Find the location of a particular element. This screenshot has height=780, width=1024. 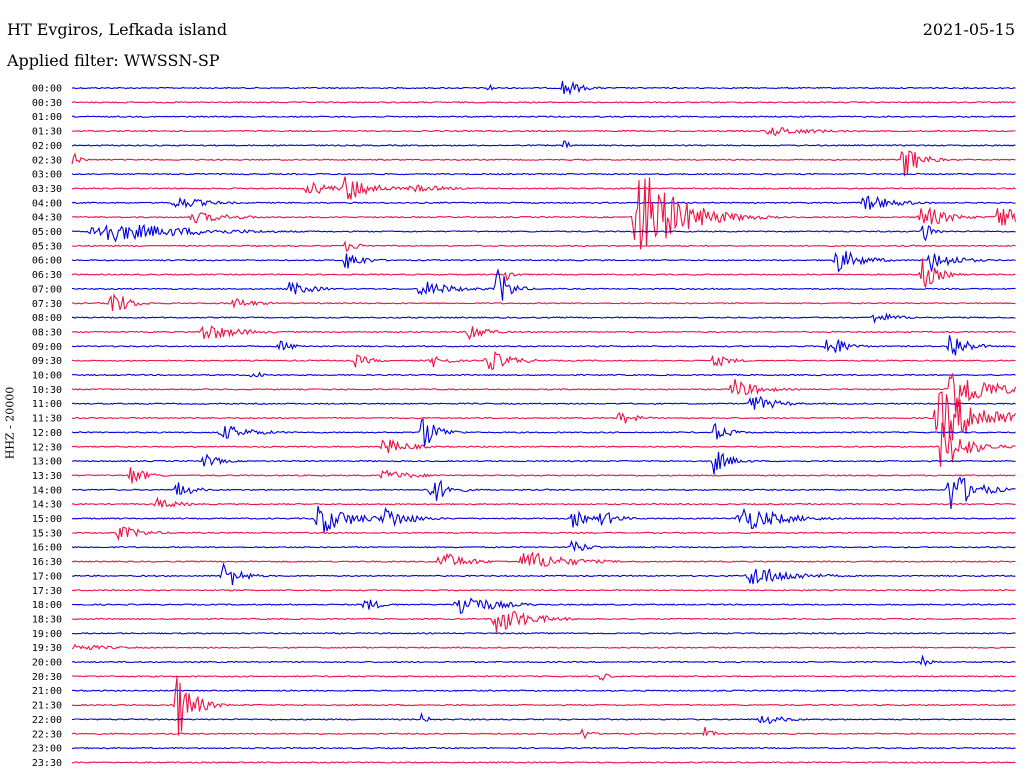

row-time-label: 10:30 is located at coordinates (47, 390).